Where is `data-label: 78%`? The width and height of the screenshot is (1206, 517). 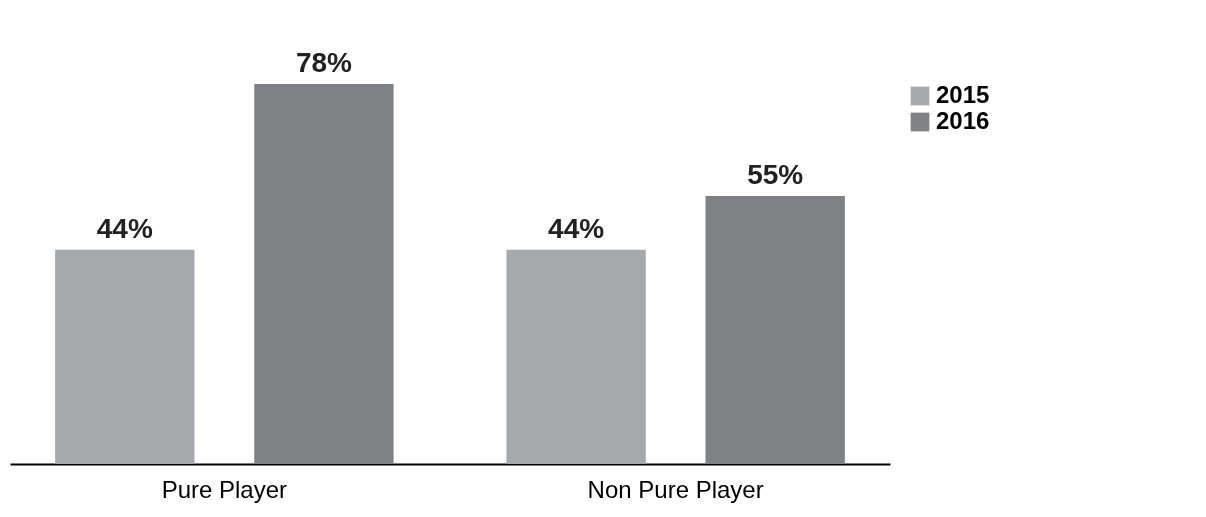 data-label: 78% is located at coordinates (324, 62).